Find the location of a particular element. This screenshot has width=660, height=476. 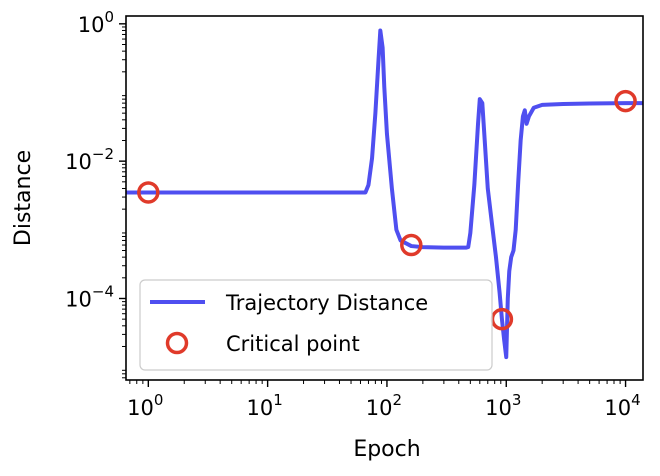

x-tick-exponent: 3 is located at coordinates (517, 400).